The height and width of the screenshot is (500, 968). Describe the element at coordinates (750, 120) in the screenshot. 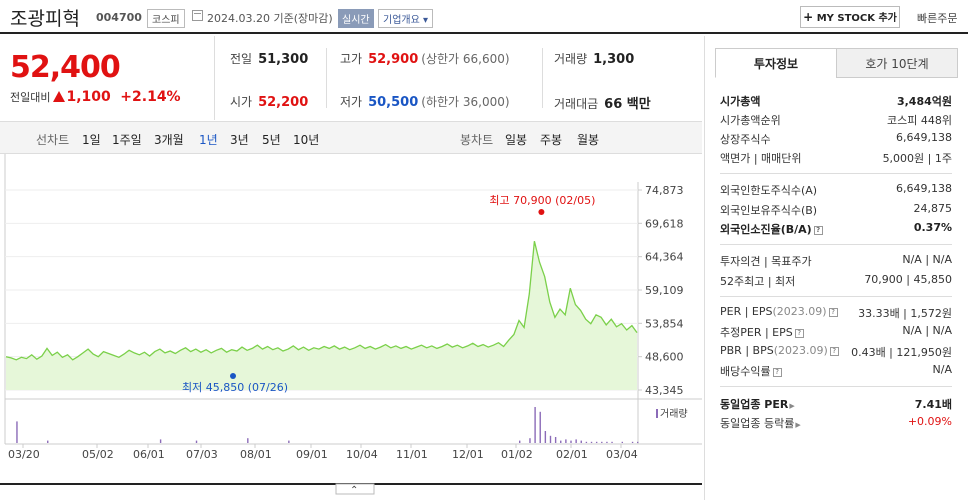

I see `row-label: 시가총액순위` at that location.